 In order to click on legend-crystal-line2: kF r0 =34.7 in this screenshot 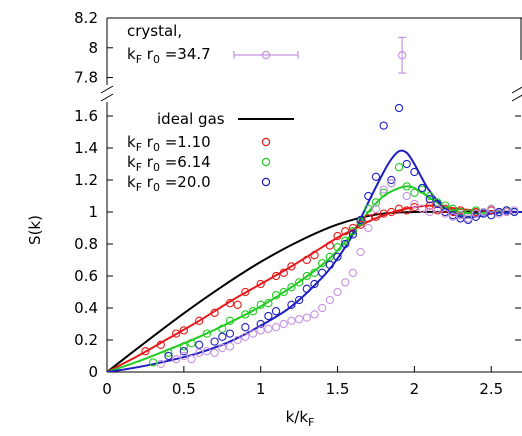, I will do `click(169, 55)`.